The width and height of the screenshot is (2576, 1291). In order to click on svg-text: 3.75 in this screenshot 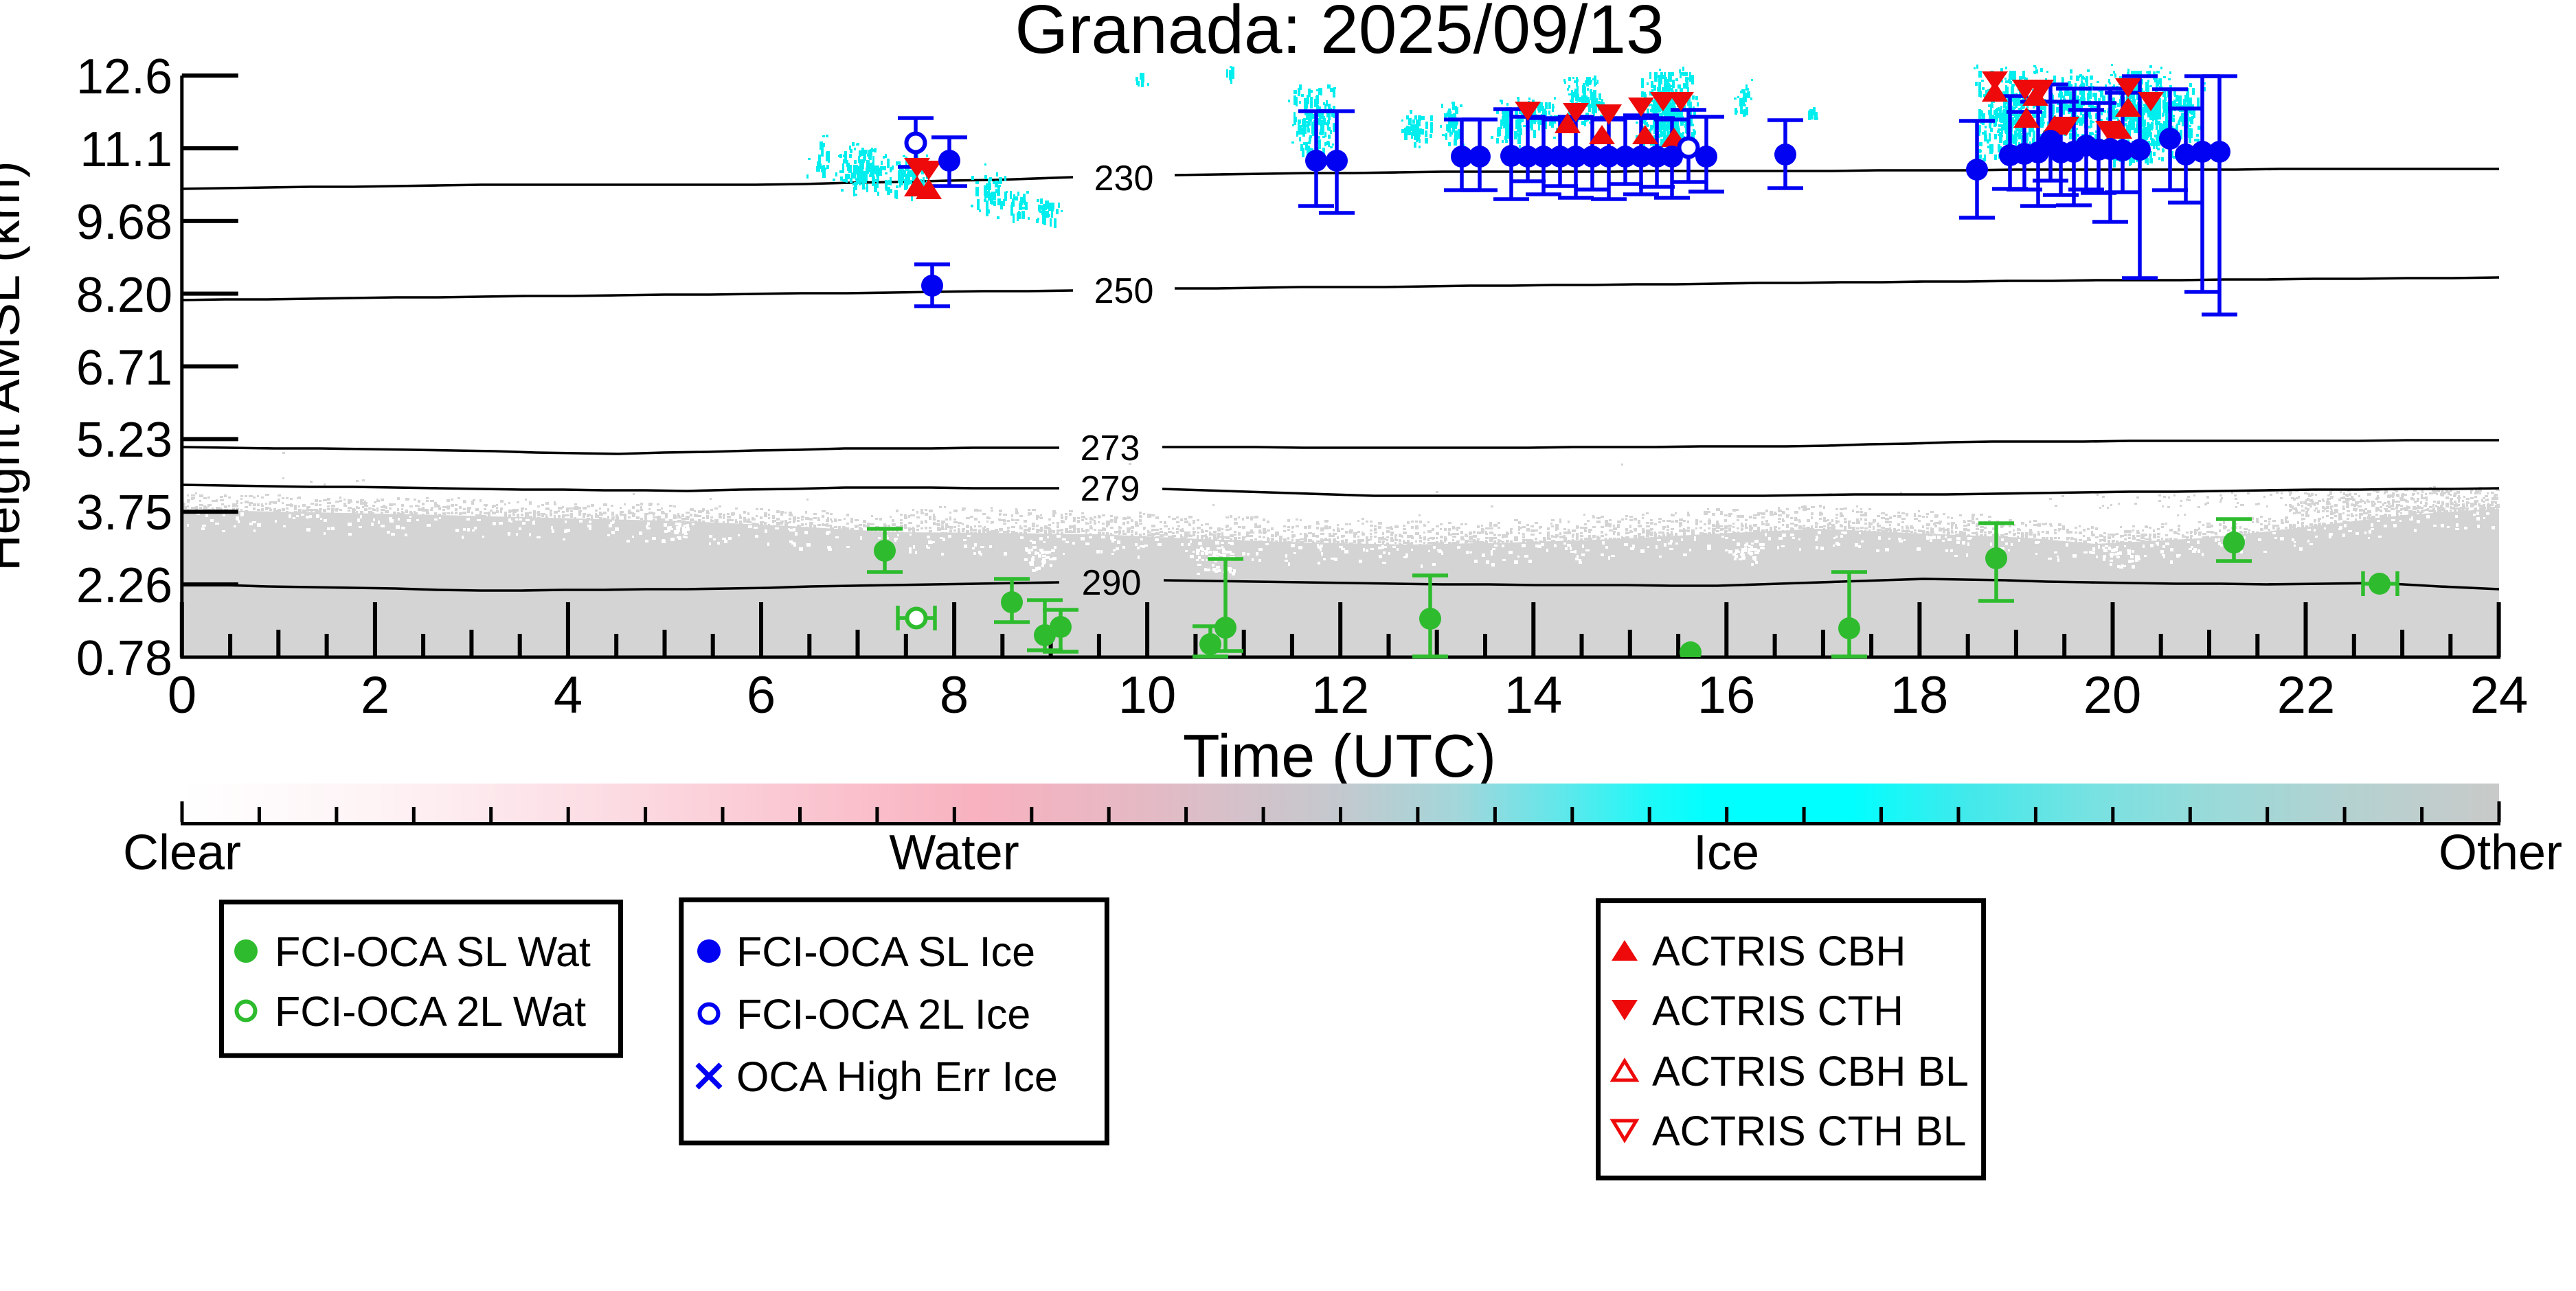, I will do `click(124, 513)`.